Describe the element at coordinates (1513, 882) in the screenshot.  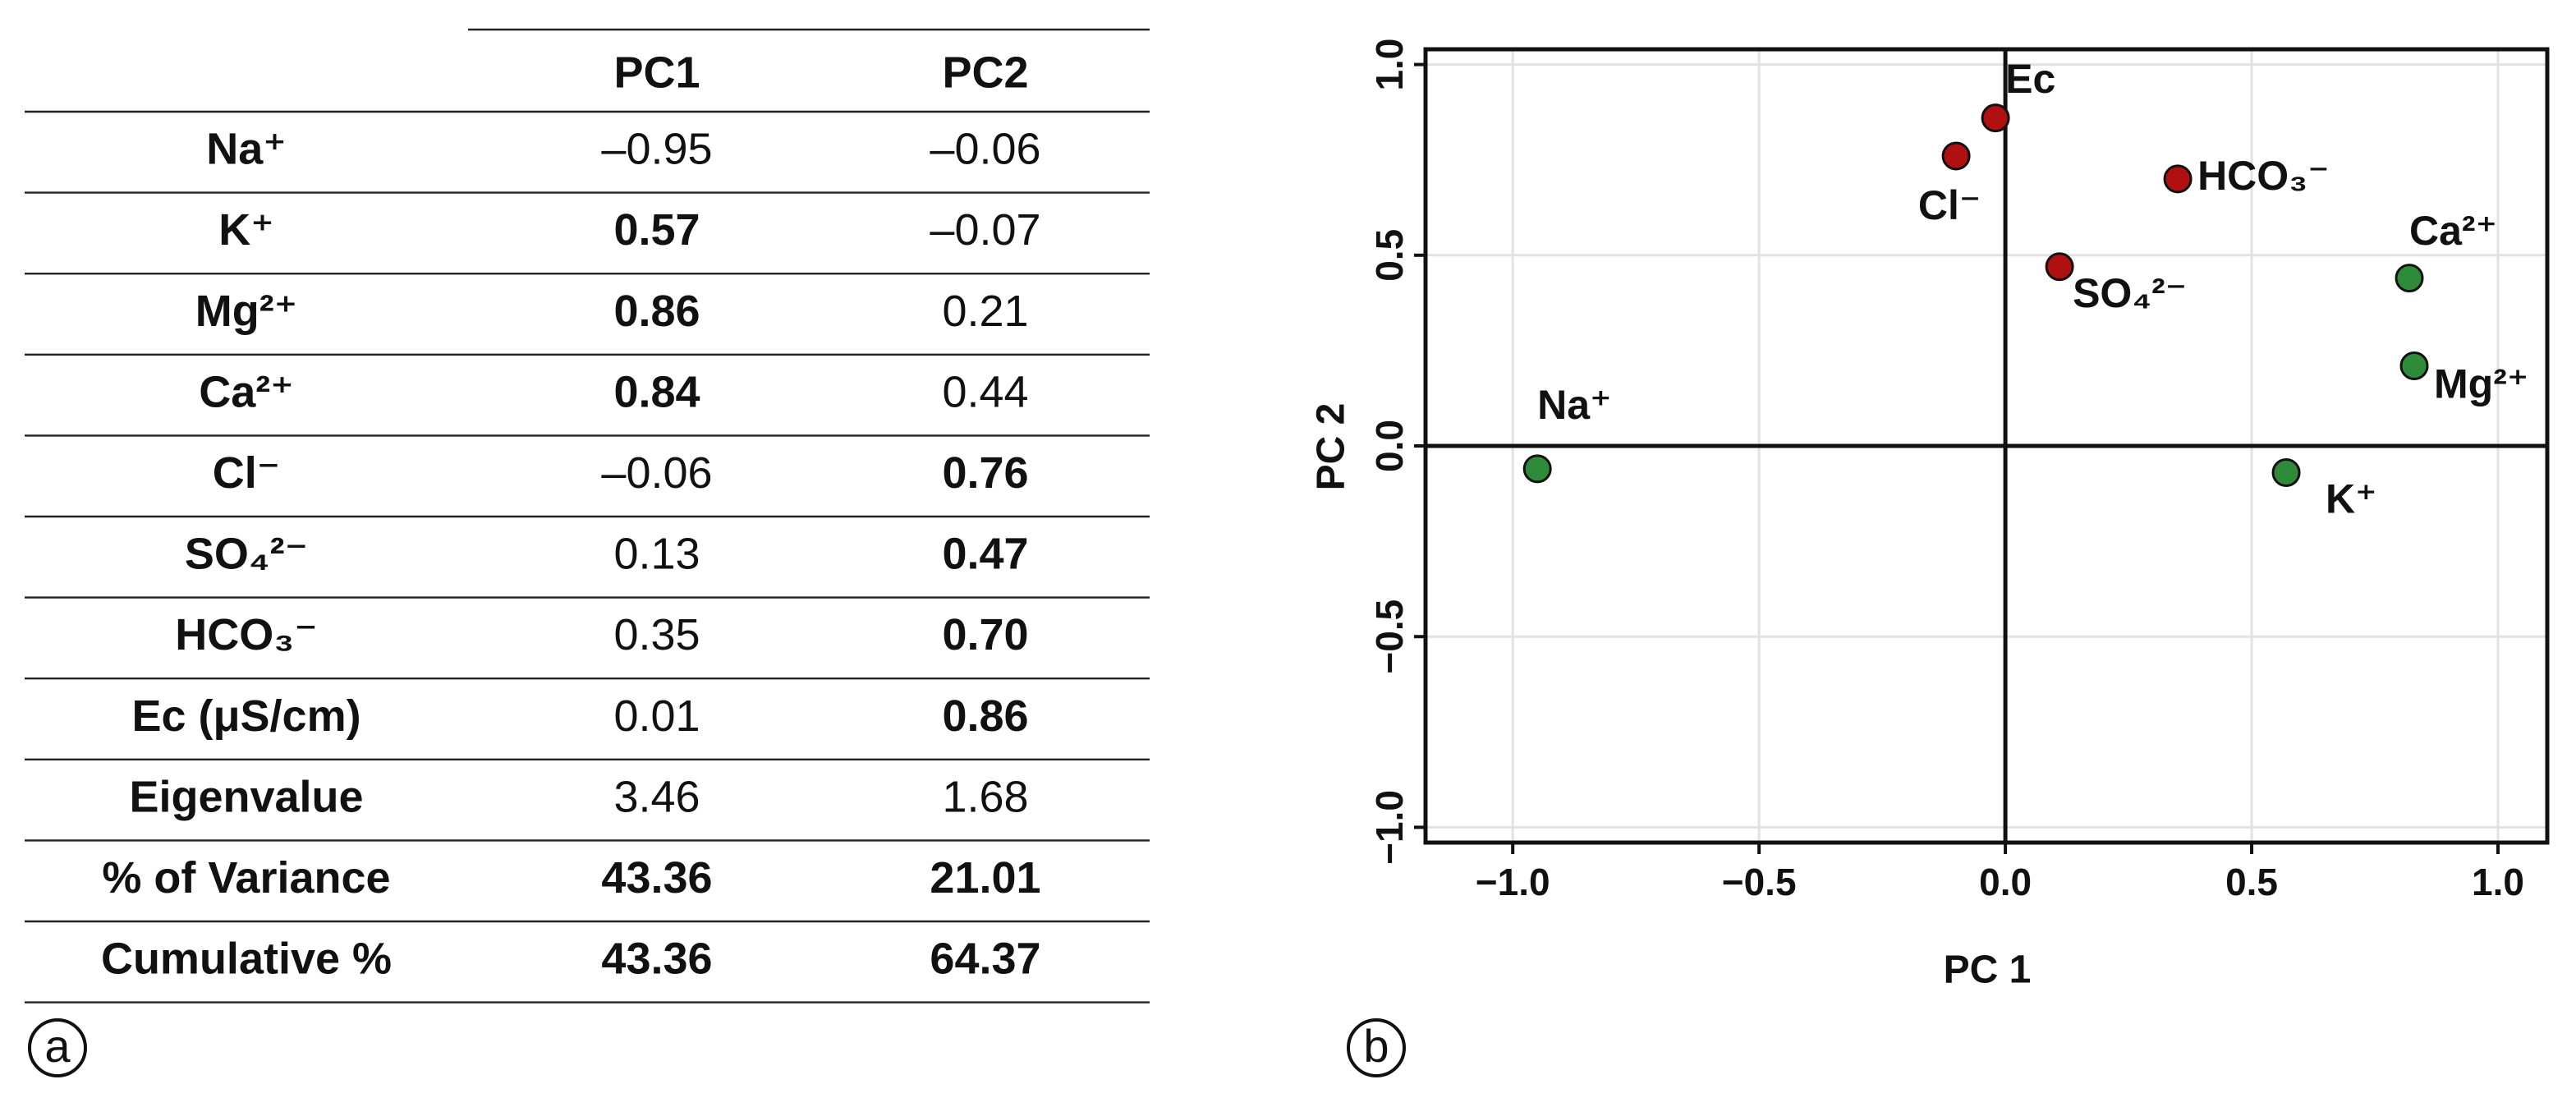
I see `x-tick-label: −1.0` at that location.